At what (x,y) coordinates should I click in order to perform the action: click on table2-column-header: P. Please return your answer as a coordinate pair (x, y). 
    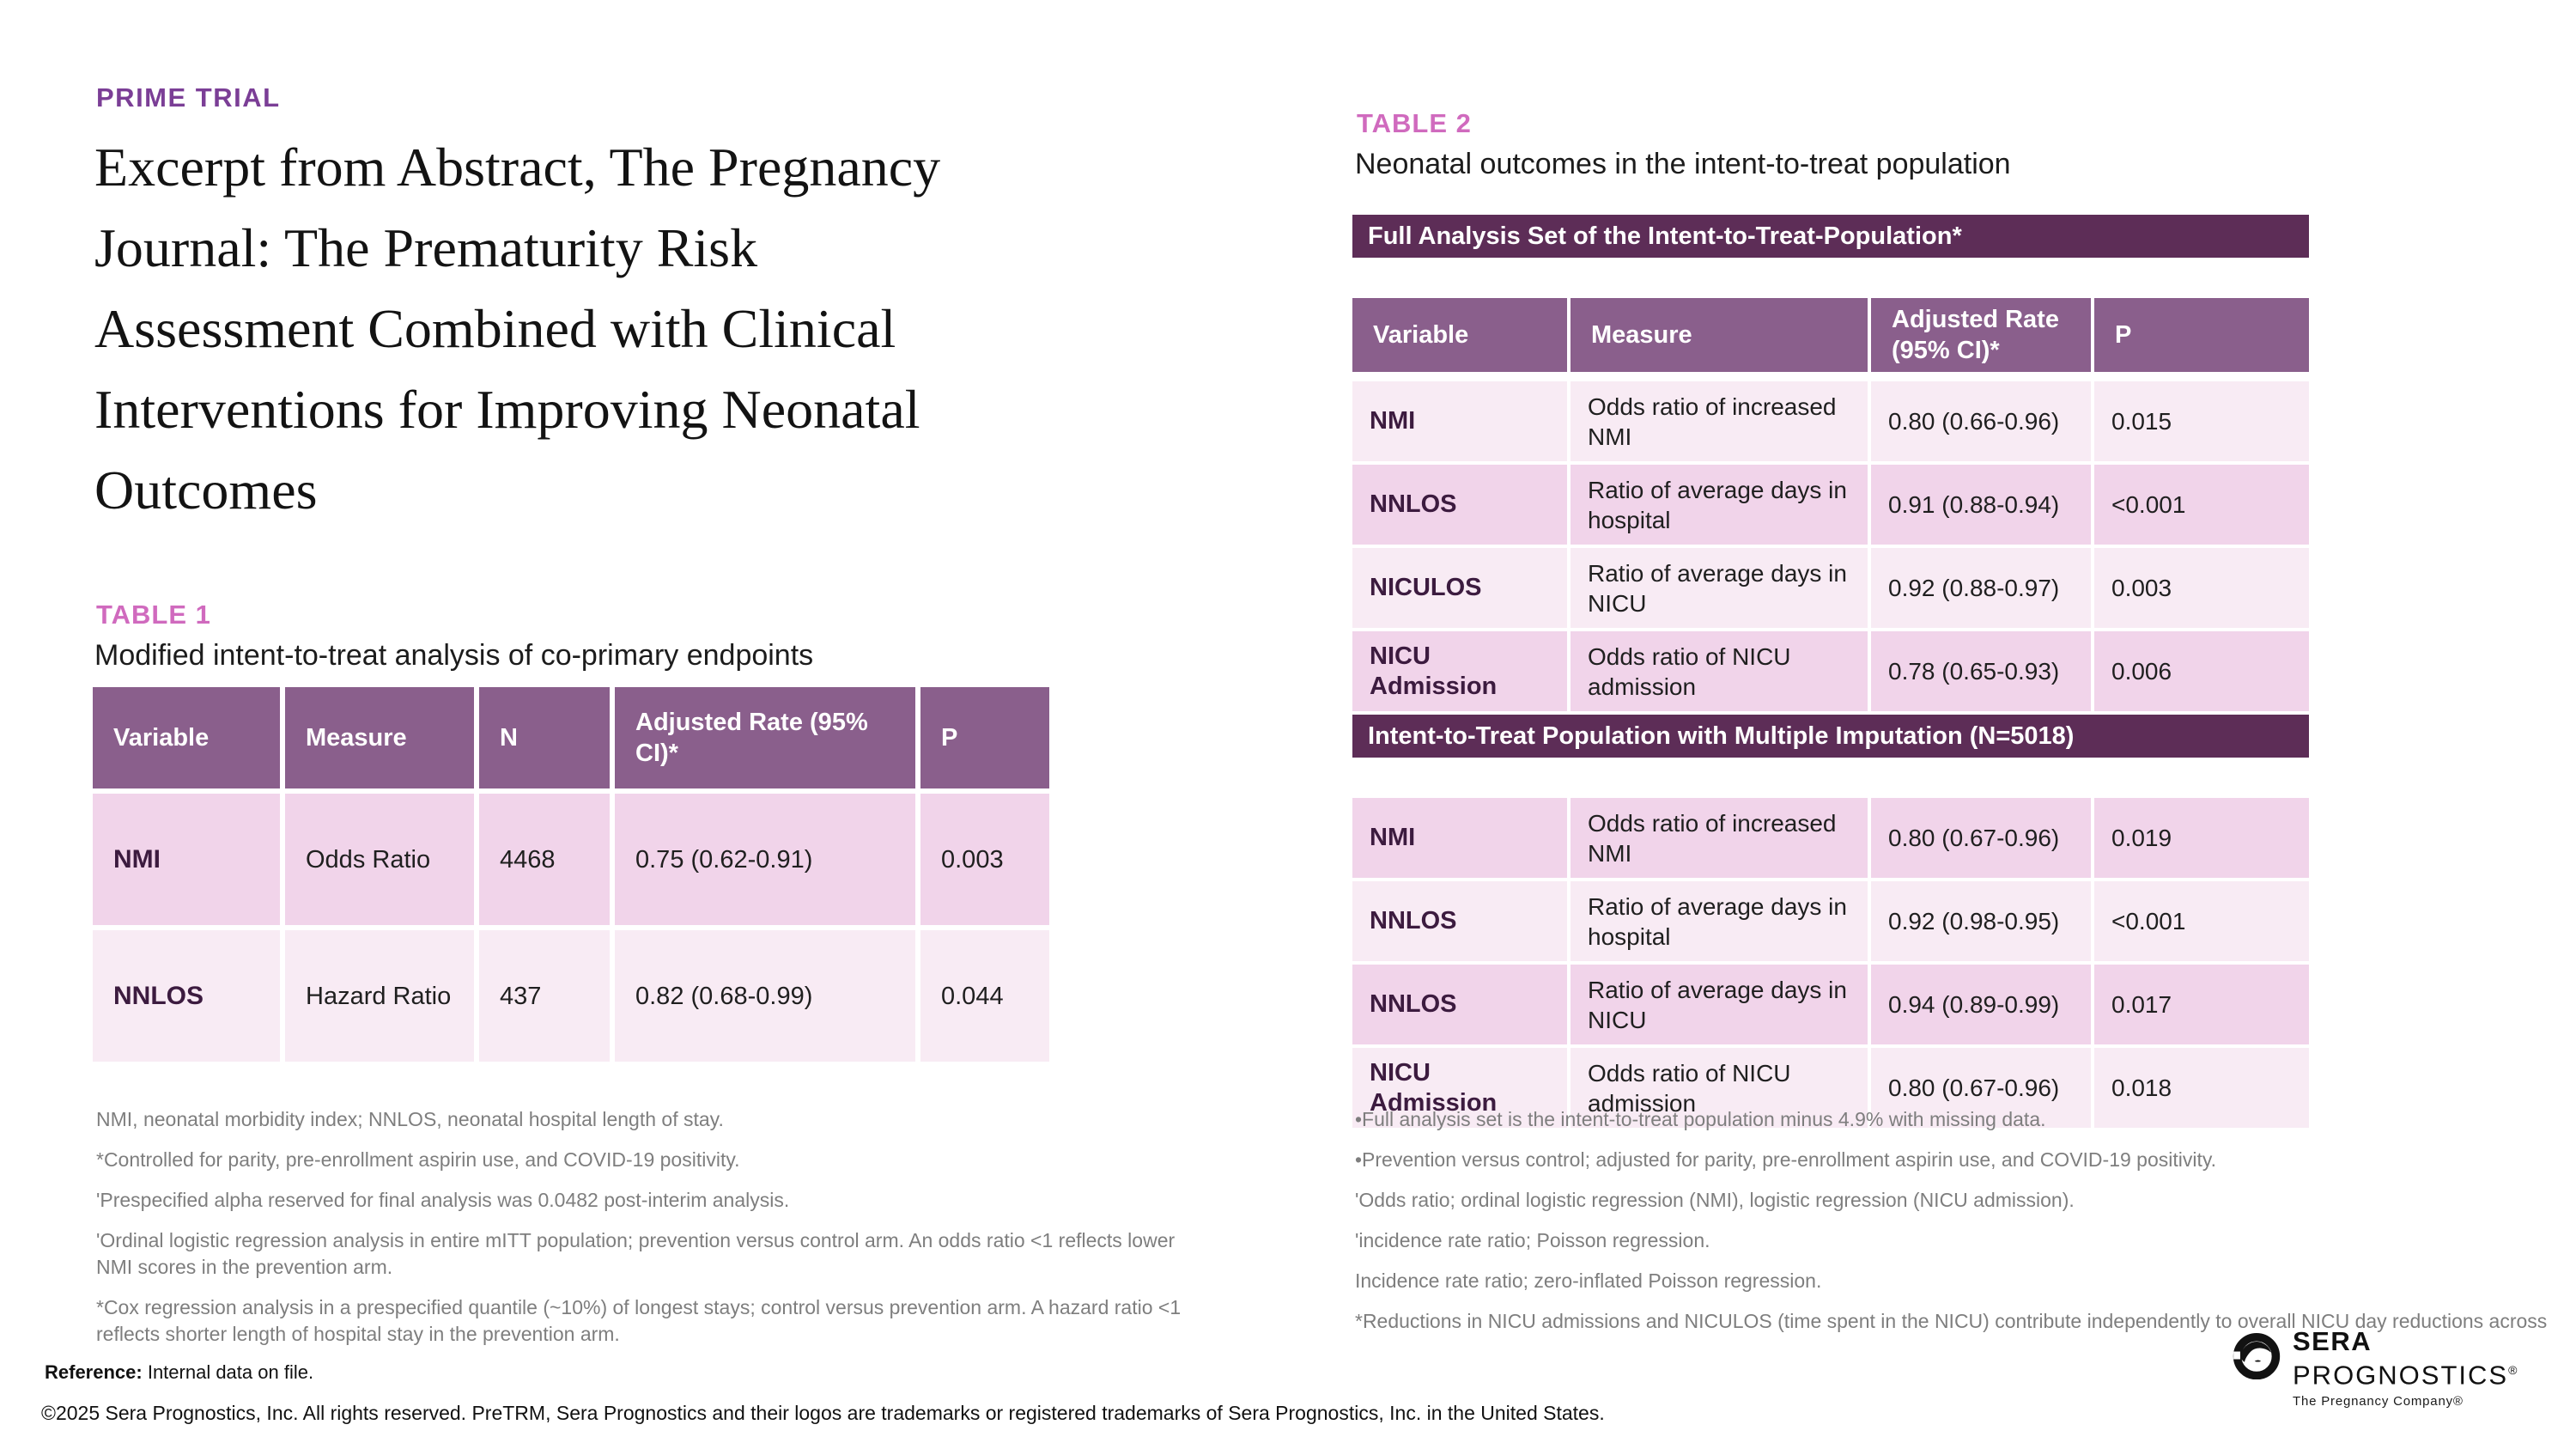
    Looking at the image, I should click on (2201, 335).